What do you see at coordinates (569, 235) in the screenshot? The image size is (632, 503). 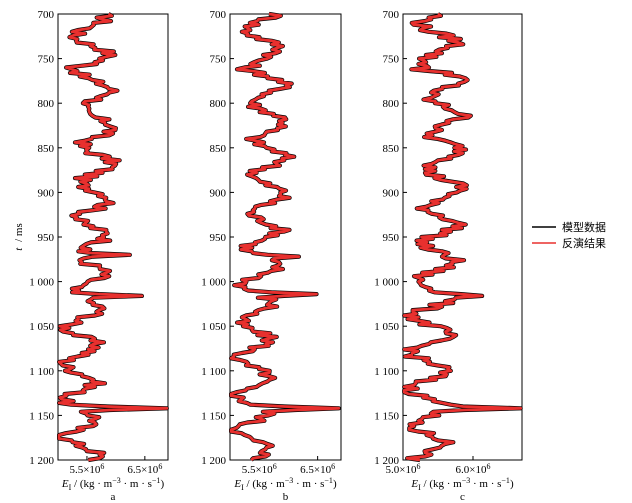 I see `legend: 模型数据 反演结果` at bounding box center [569, 235].